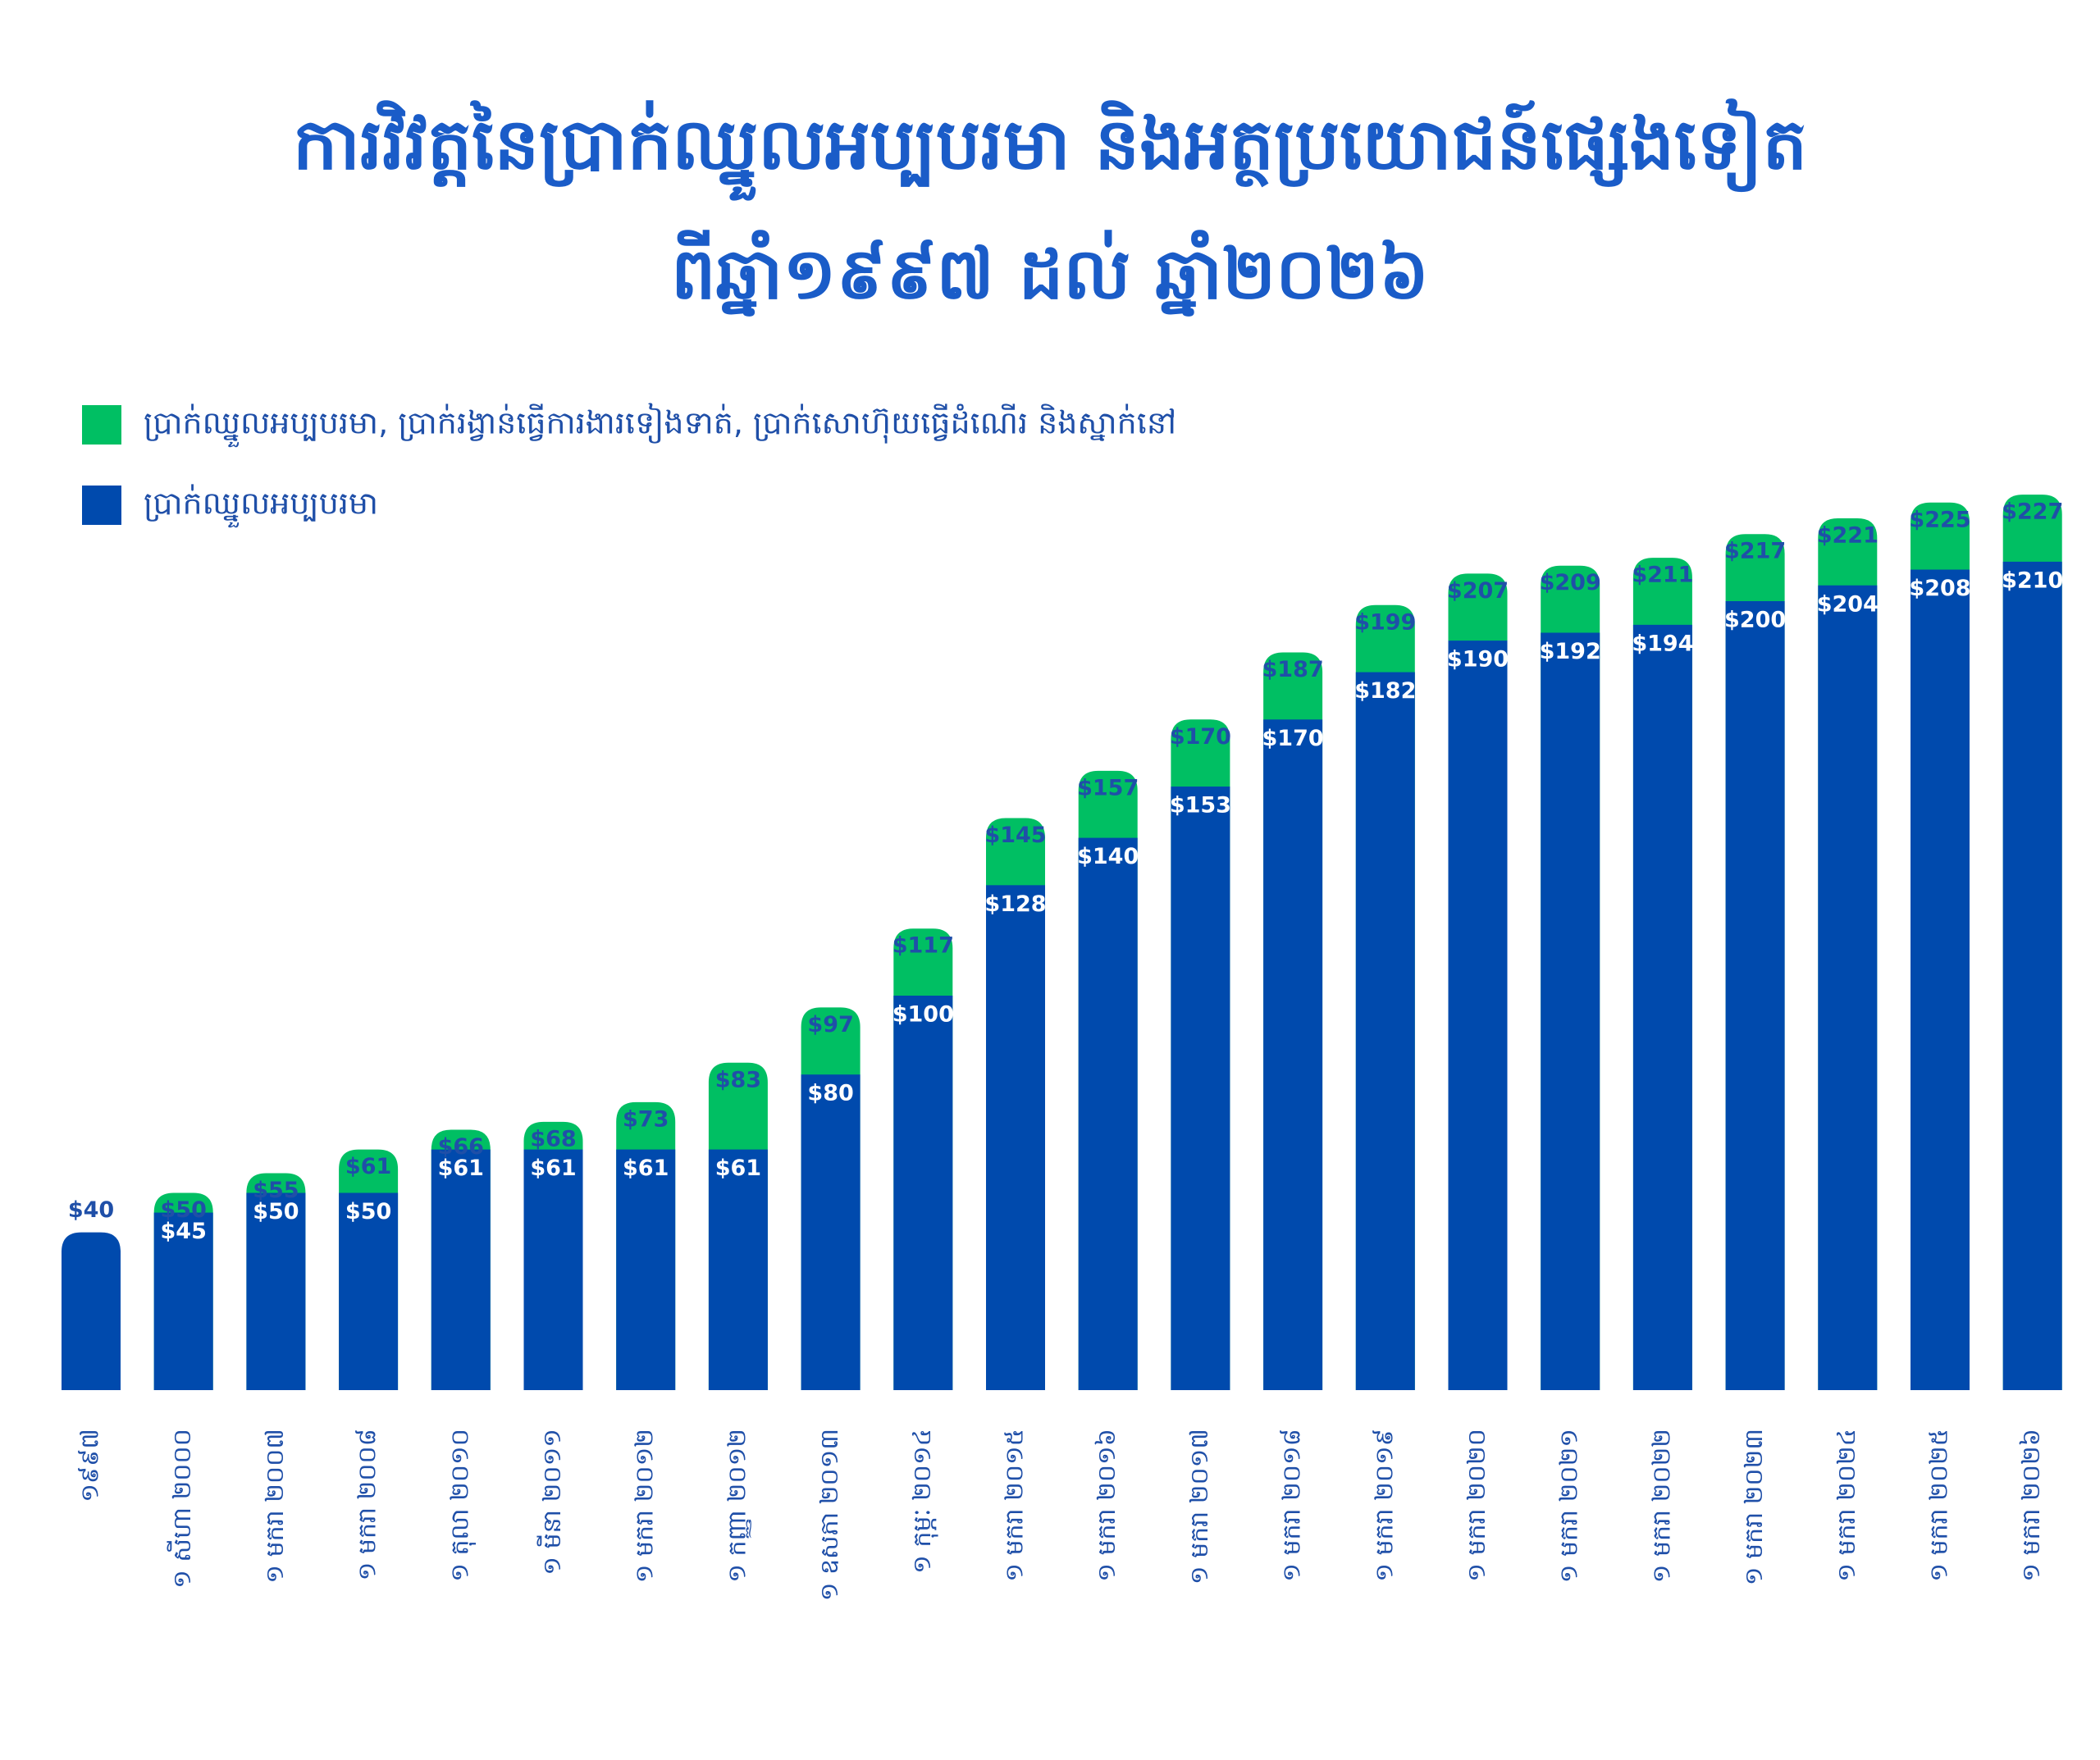  Describe the element at coordinates (1571, 651) in the screenshot. I see `value-label: $192` at that location.